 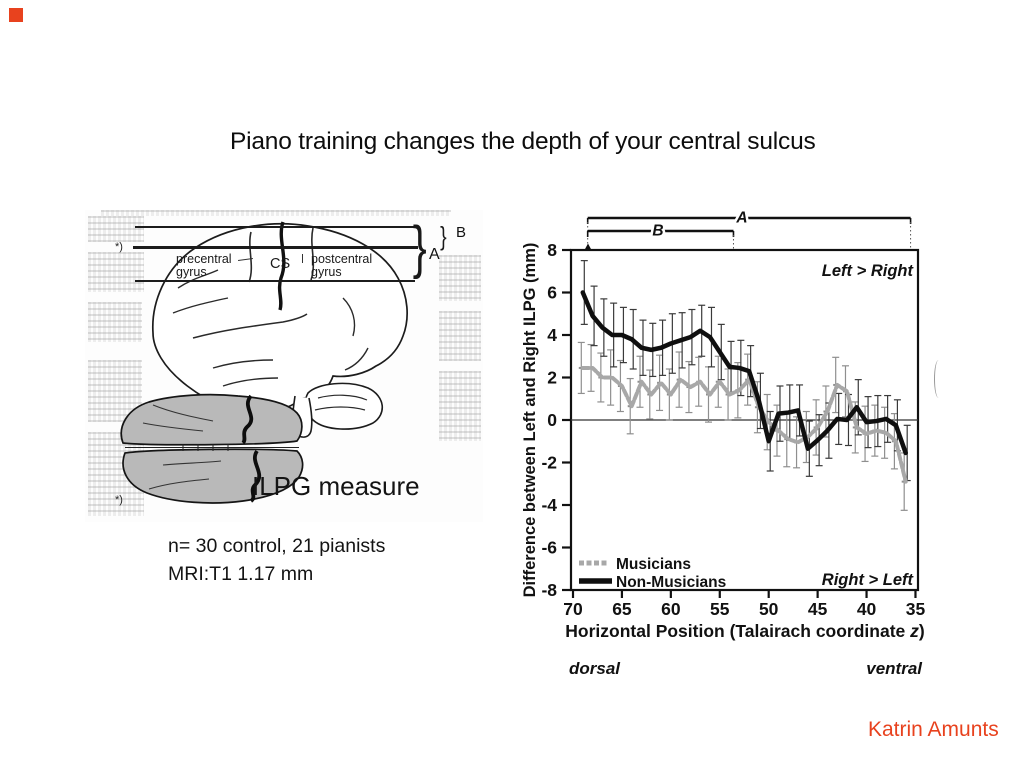 What do you see at coordinates (573, 609) in the screenshot?
I see `svg-text: 70` at bounding box center [573, 609].